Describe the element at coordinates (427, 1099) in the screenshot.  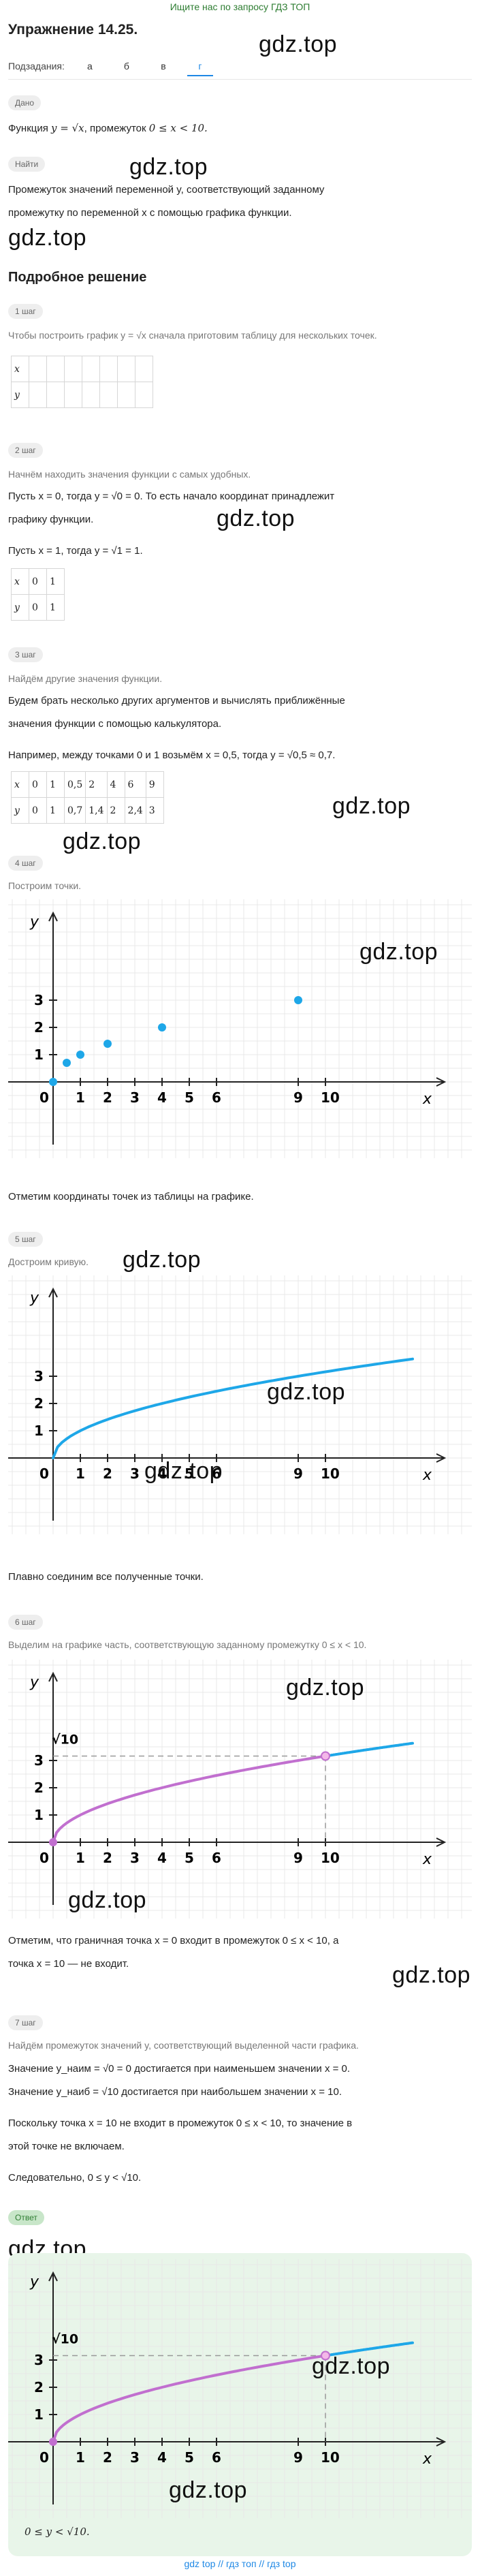
I see `x-axis-label: x` at that location.